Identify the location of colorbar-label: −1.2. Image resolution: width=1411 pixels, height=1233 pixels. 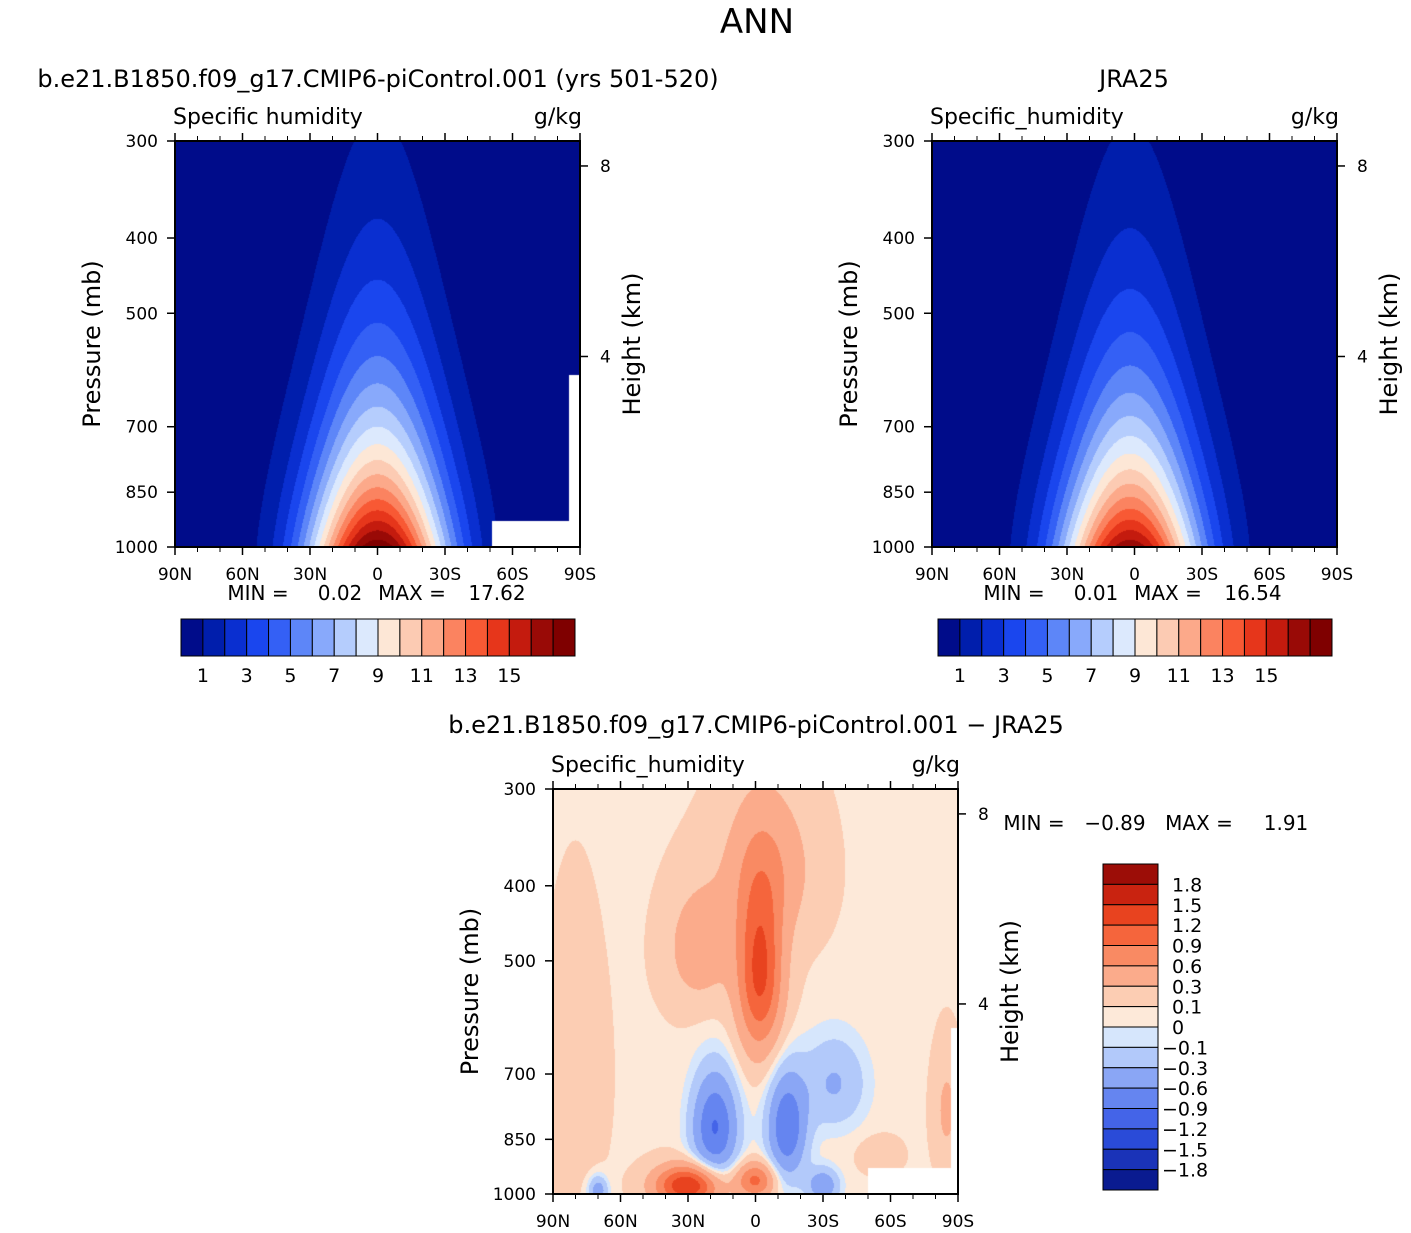
(1185, 1130).